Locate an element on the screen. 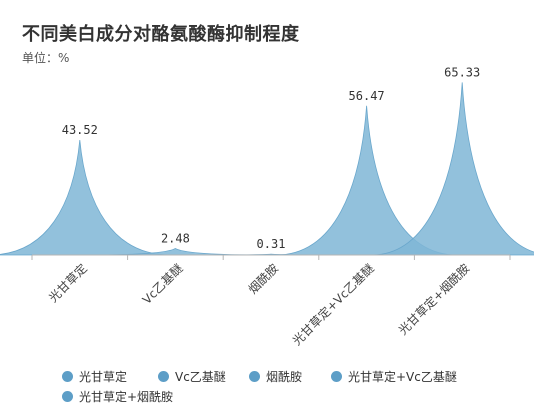 Image resolution: width=534 pixels, height=405 pixels. legend-item-5: 光甘草定+烟酰胺 is located at coordinates (117, 396).